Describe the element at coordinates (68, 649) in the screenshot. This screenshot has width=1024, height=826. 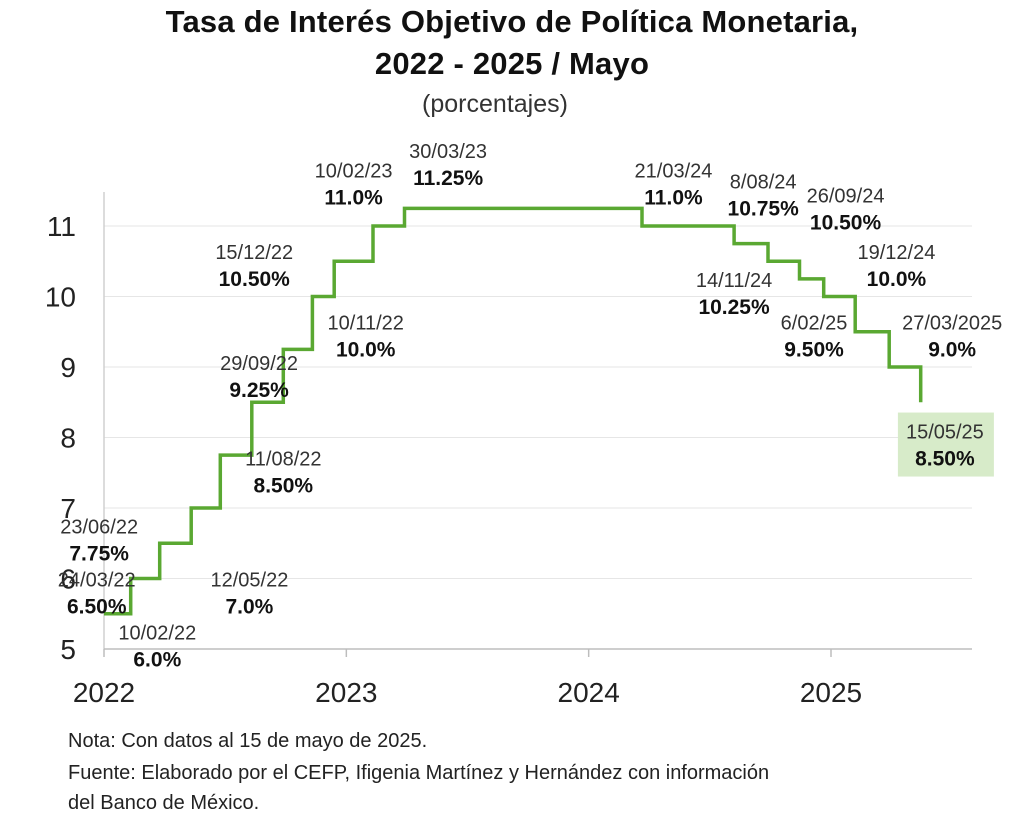
I see `y-tick-label: 5` at that location.